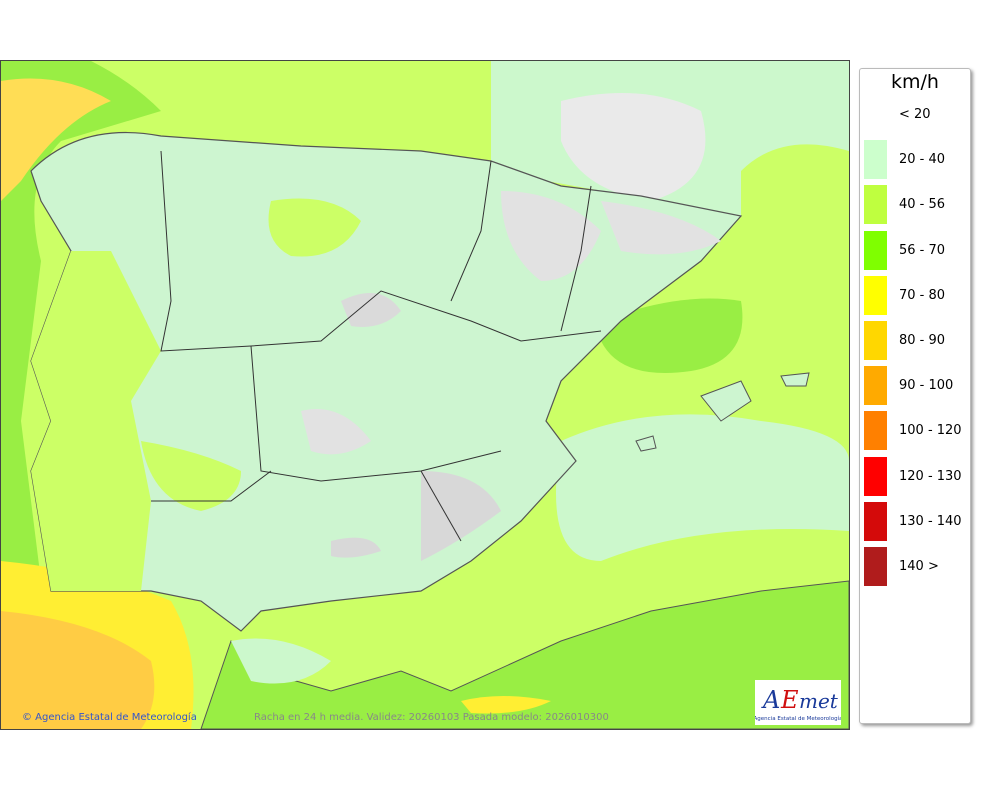 Image resolution: width=1000 pixels, height=790 pixels. I want to click on legend-item: 70 - 80, so click(905, 295).